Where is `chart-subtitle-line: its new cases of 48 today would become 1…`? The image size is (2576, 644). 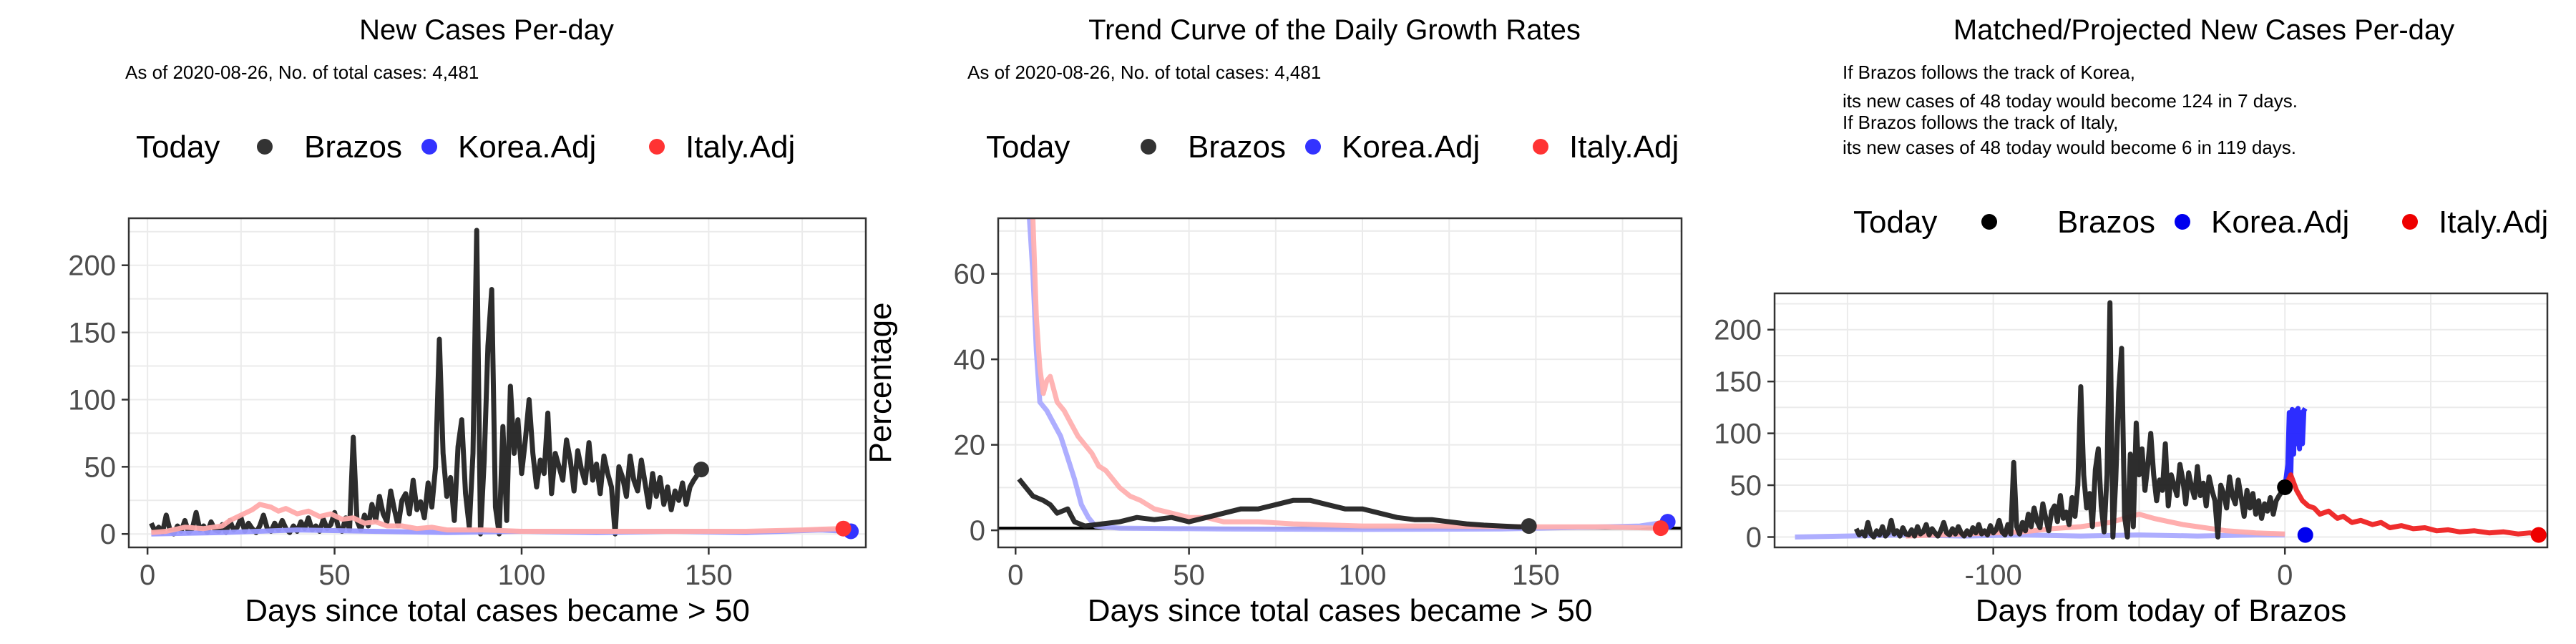 chart-subtitle-line: its new cases of 48 today would become 1… is located at coordinates (2070, 101).